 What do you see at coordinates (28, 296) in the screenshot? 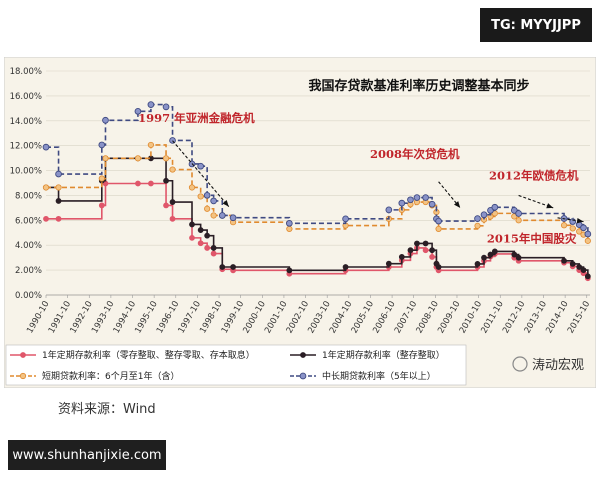
I see `y-tick-label: 0.00%` at bounding box center [28, 296].